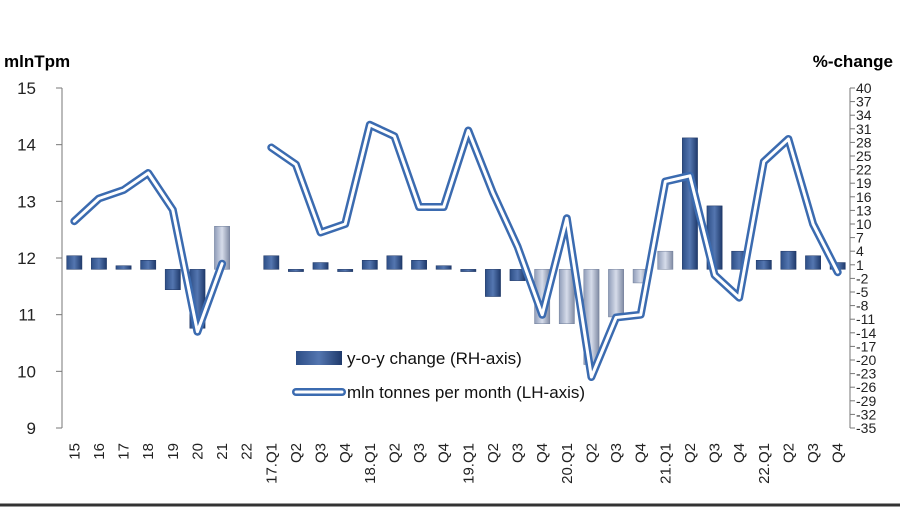  What do you see at coordinates (862, 292) in the screenshot?
I see `right-tick-label: -5` at bounding box center [862, 292].